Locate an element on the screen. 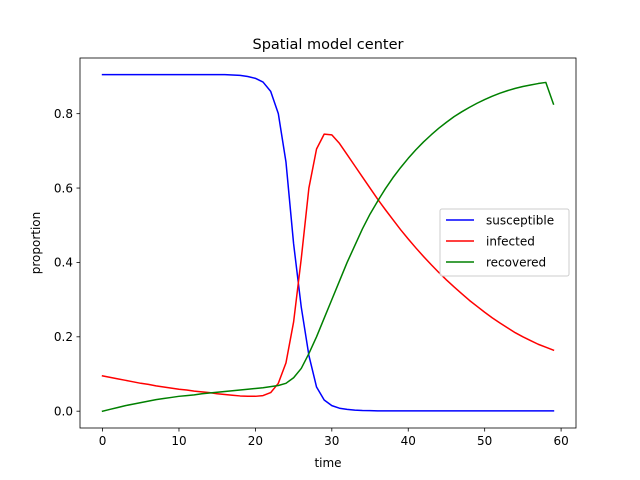  legend: susceptible infected recovered is located at coordinates (504, 242).